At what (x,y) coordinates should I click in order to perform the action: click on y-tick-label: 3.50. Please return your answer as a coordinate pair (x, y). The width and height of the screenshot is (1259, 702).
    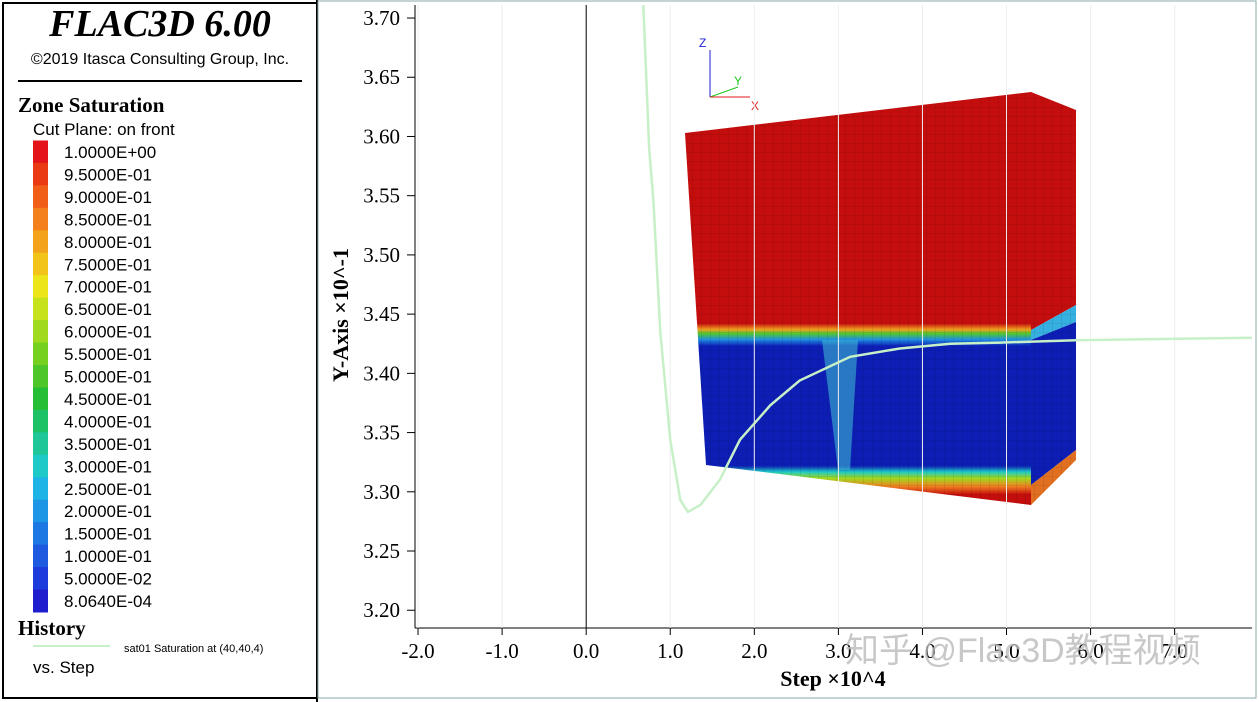
    Looking at the image, I should click on (381, 255).